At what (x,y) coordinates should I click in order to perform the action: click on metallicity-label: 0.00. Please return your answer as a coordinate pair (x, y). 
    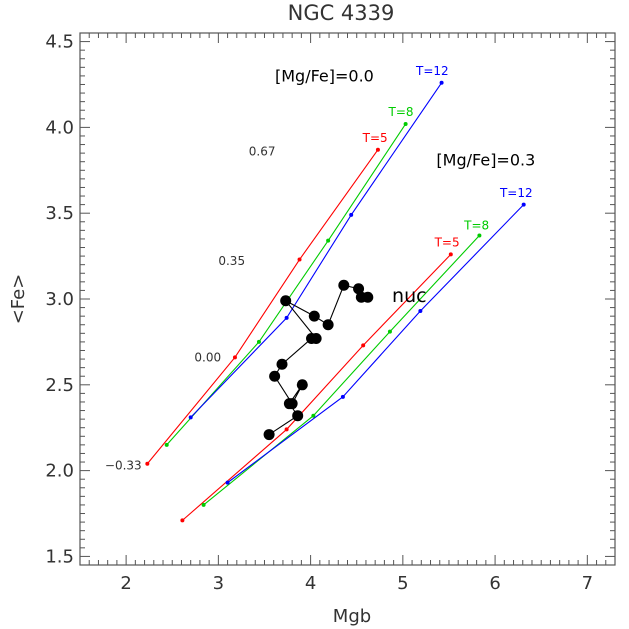
    Looking at the image, I should click on (207, 357).